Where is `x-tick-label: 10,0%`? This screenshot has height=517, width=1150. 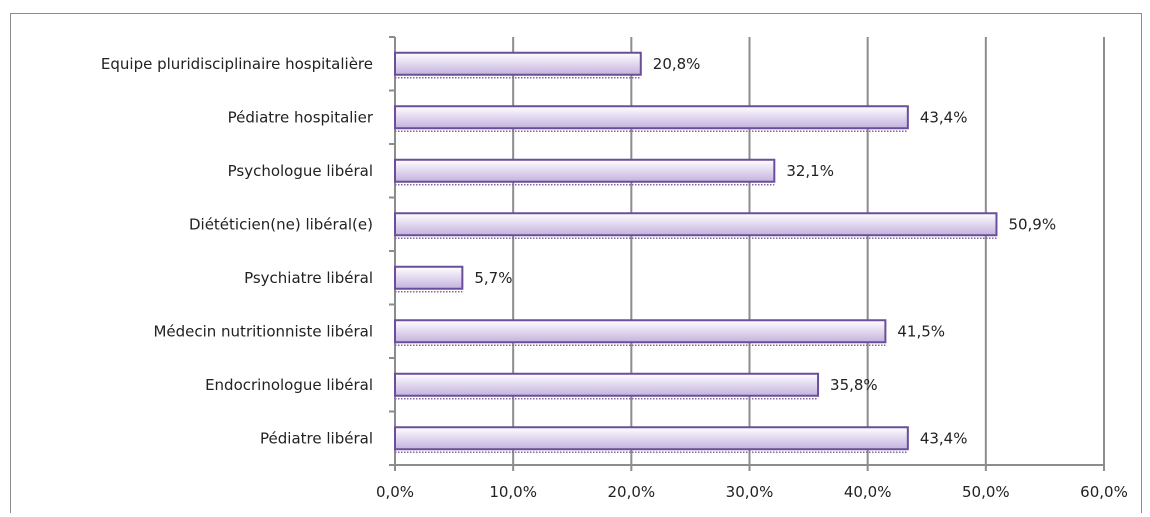
x-tick-label: 10,0% is located at coordinates (513, 492).